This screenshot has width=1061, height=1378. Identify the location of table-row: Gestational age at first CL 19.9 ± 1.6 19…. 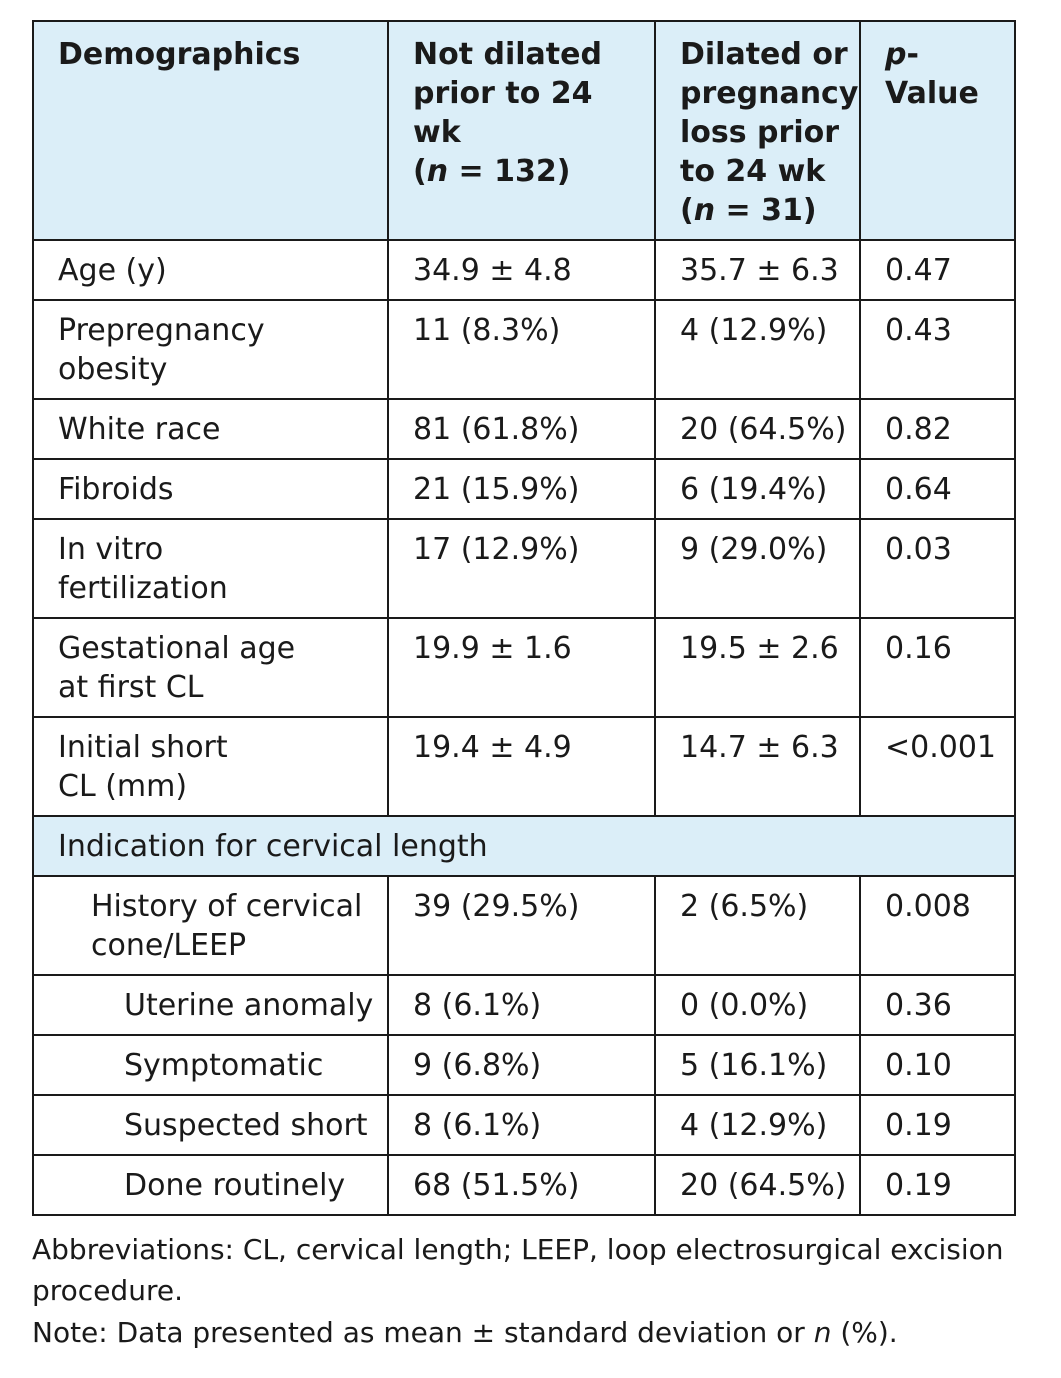
(524, 667).